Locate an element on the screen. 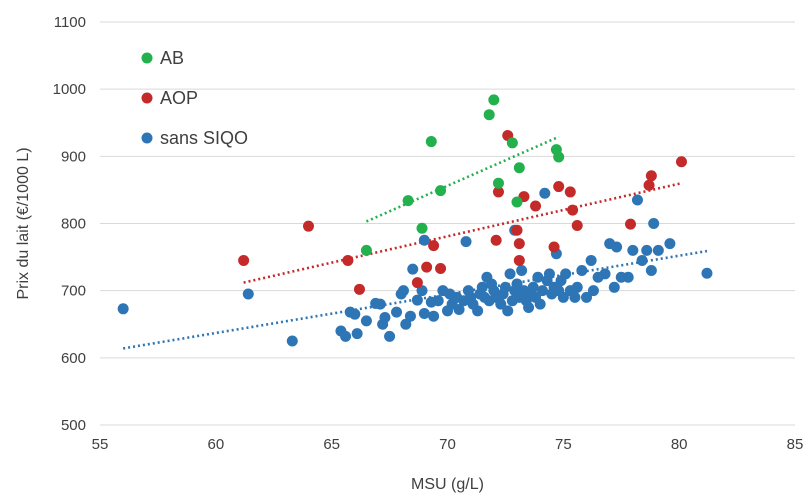 The height and width of the screenshot is (496, 803). legend-label: sans SIQO is located at coordinates (204, 138).